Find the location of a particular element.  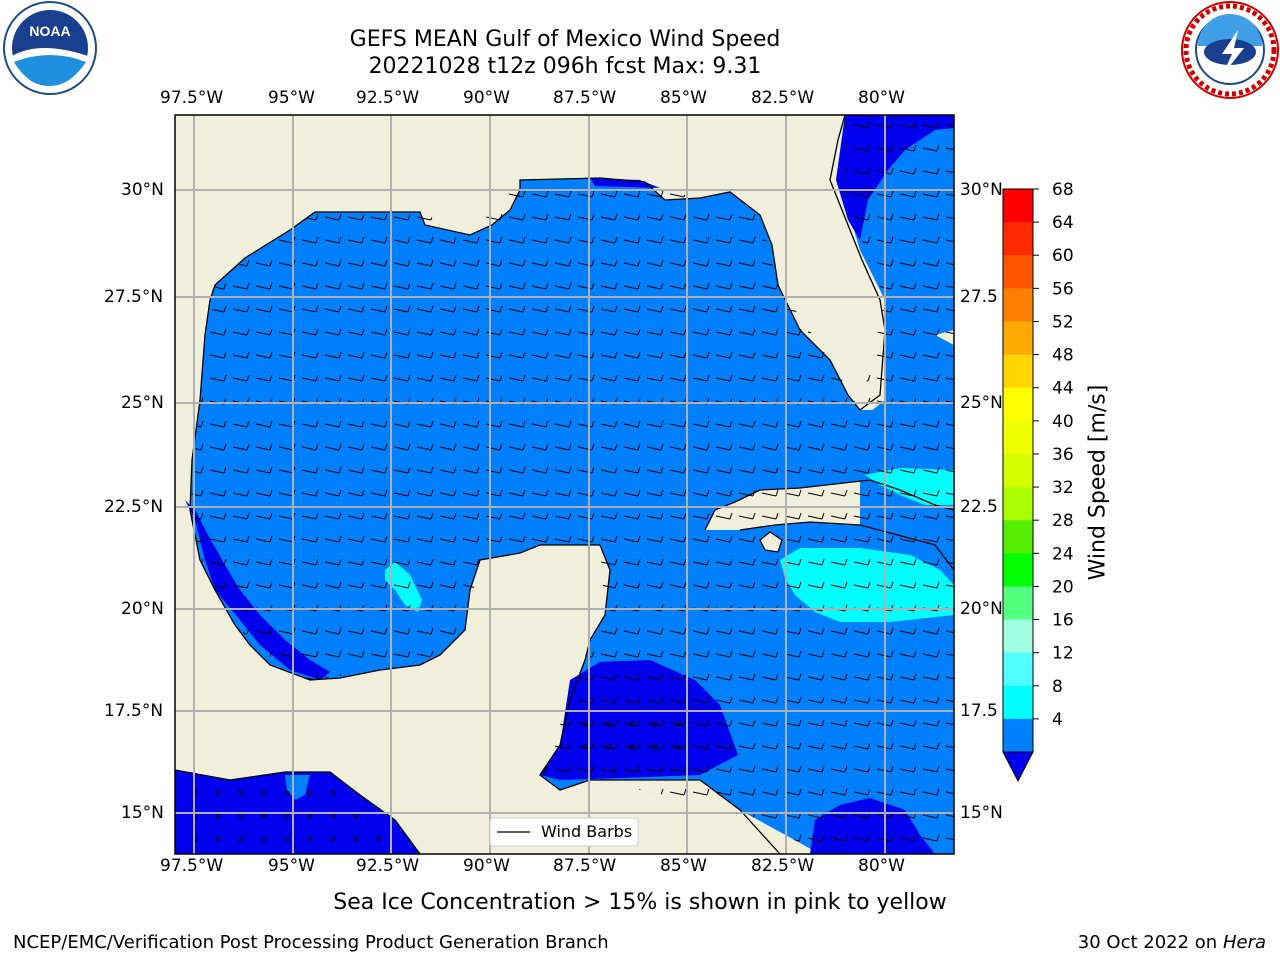

colorbar-tick-label: 64 is located at coordinates (1063, 223).